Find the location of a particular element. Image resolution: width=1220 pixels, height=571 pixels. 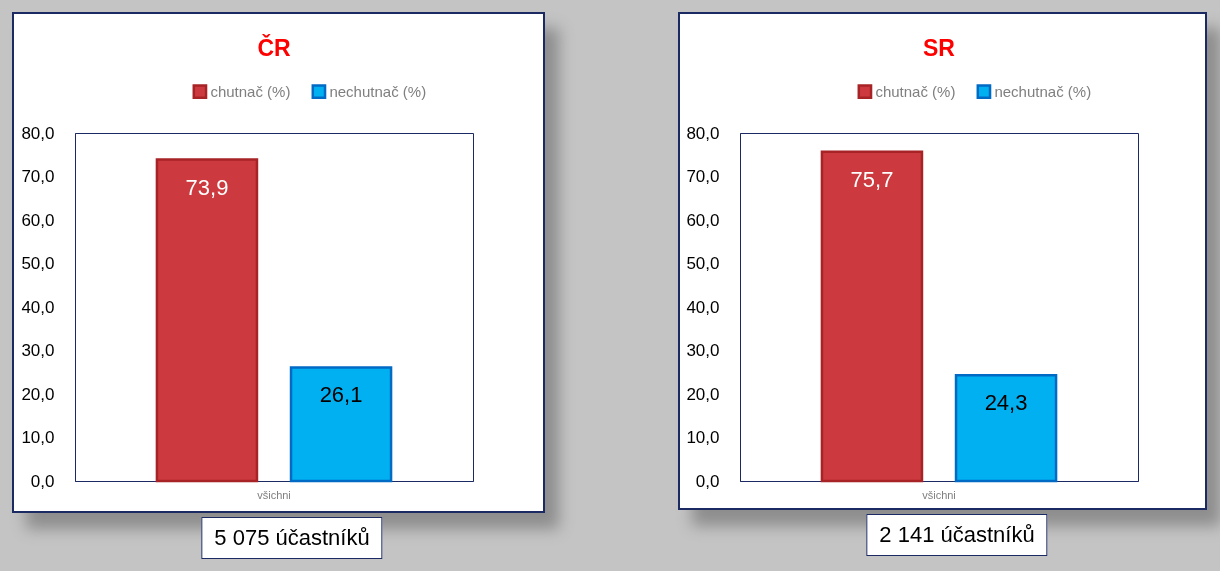

data-label: 75,7 is located at coordinates (872, 179).